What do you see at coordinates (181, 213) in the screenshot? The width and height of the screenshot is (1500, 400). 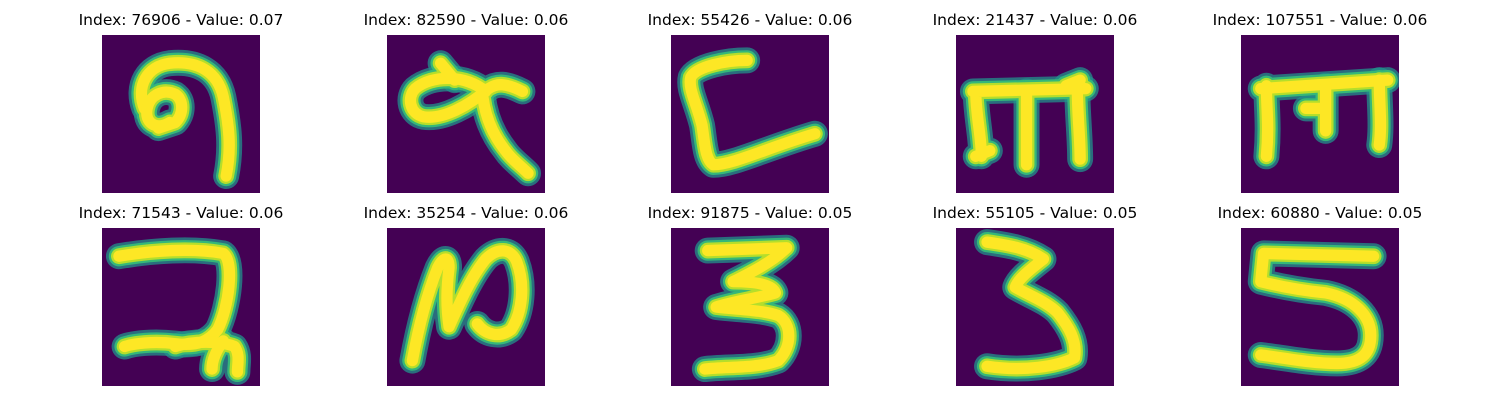 I see `image-title: Index: 71543 - Value: 0.06` at bounding box center [181, 213].